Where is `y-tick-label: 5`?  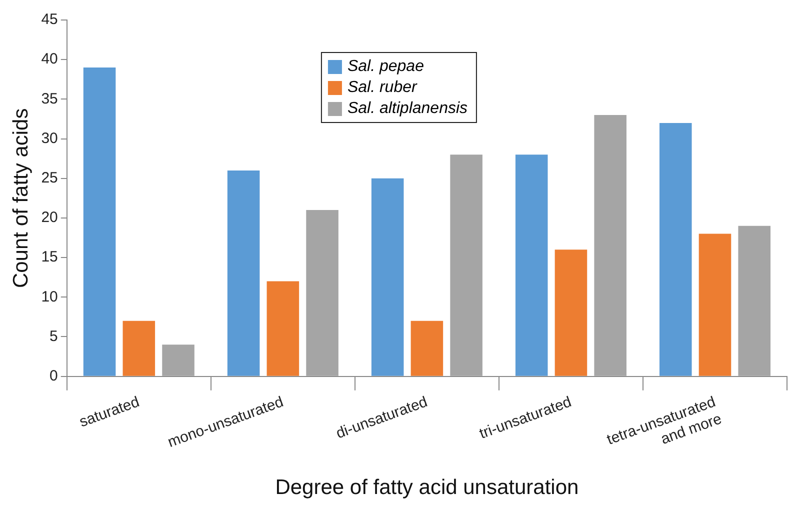 y-tick-label: 5 is located at coordinates (54, 336).